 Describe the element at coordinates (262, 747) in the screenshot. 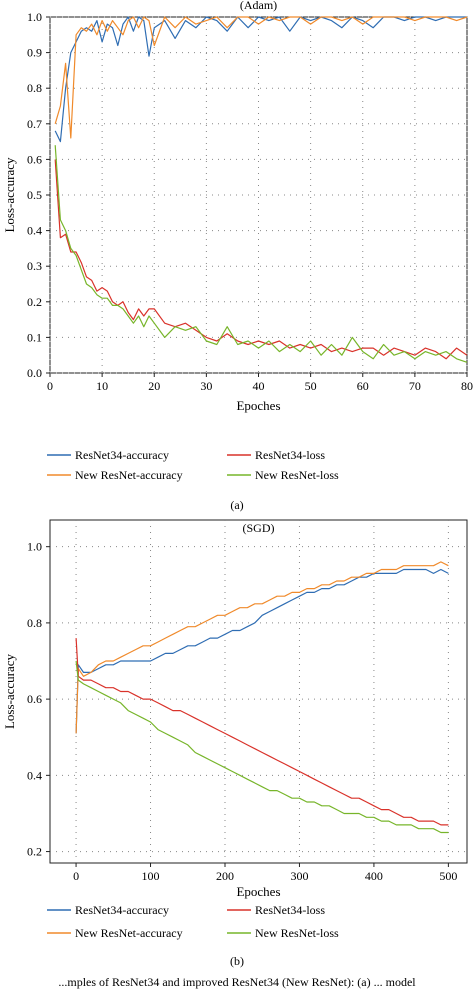

I see `series-line-new-resnet-loss` at that location.